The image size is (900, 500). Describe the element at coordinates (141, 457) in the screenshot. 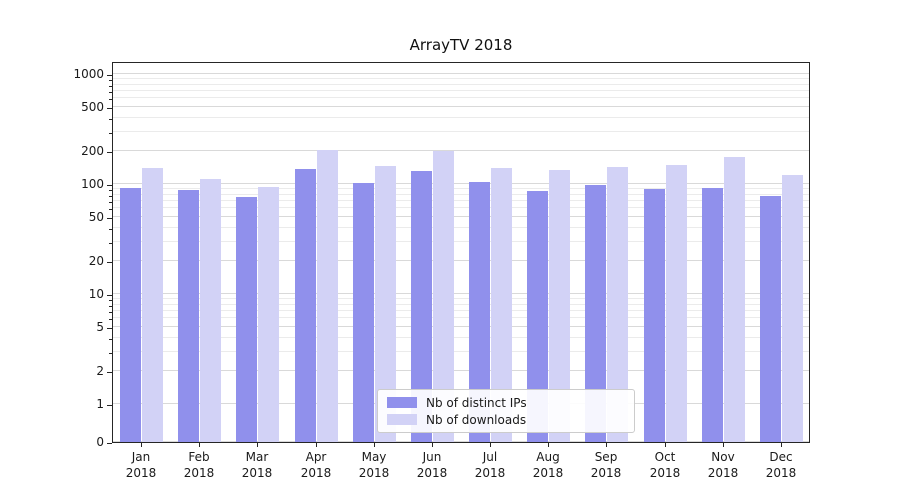

I see `x-tick-label-line: Jan` at that location.